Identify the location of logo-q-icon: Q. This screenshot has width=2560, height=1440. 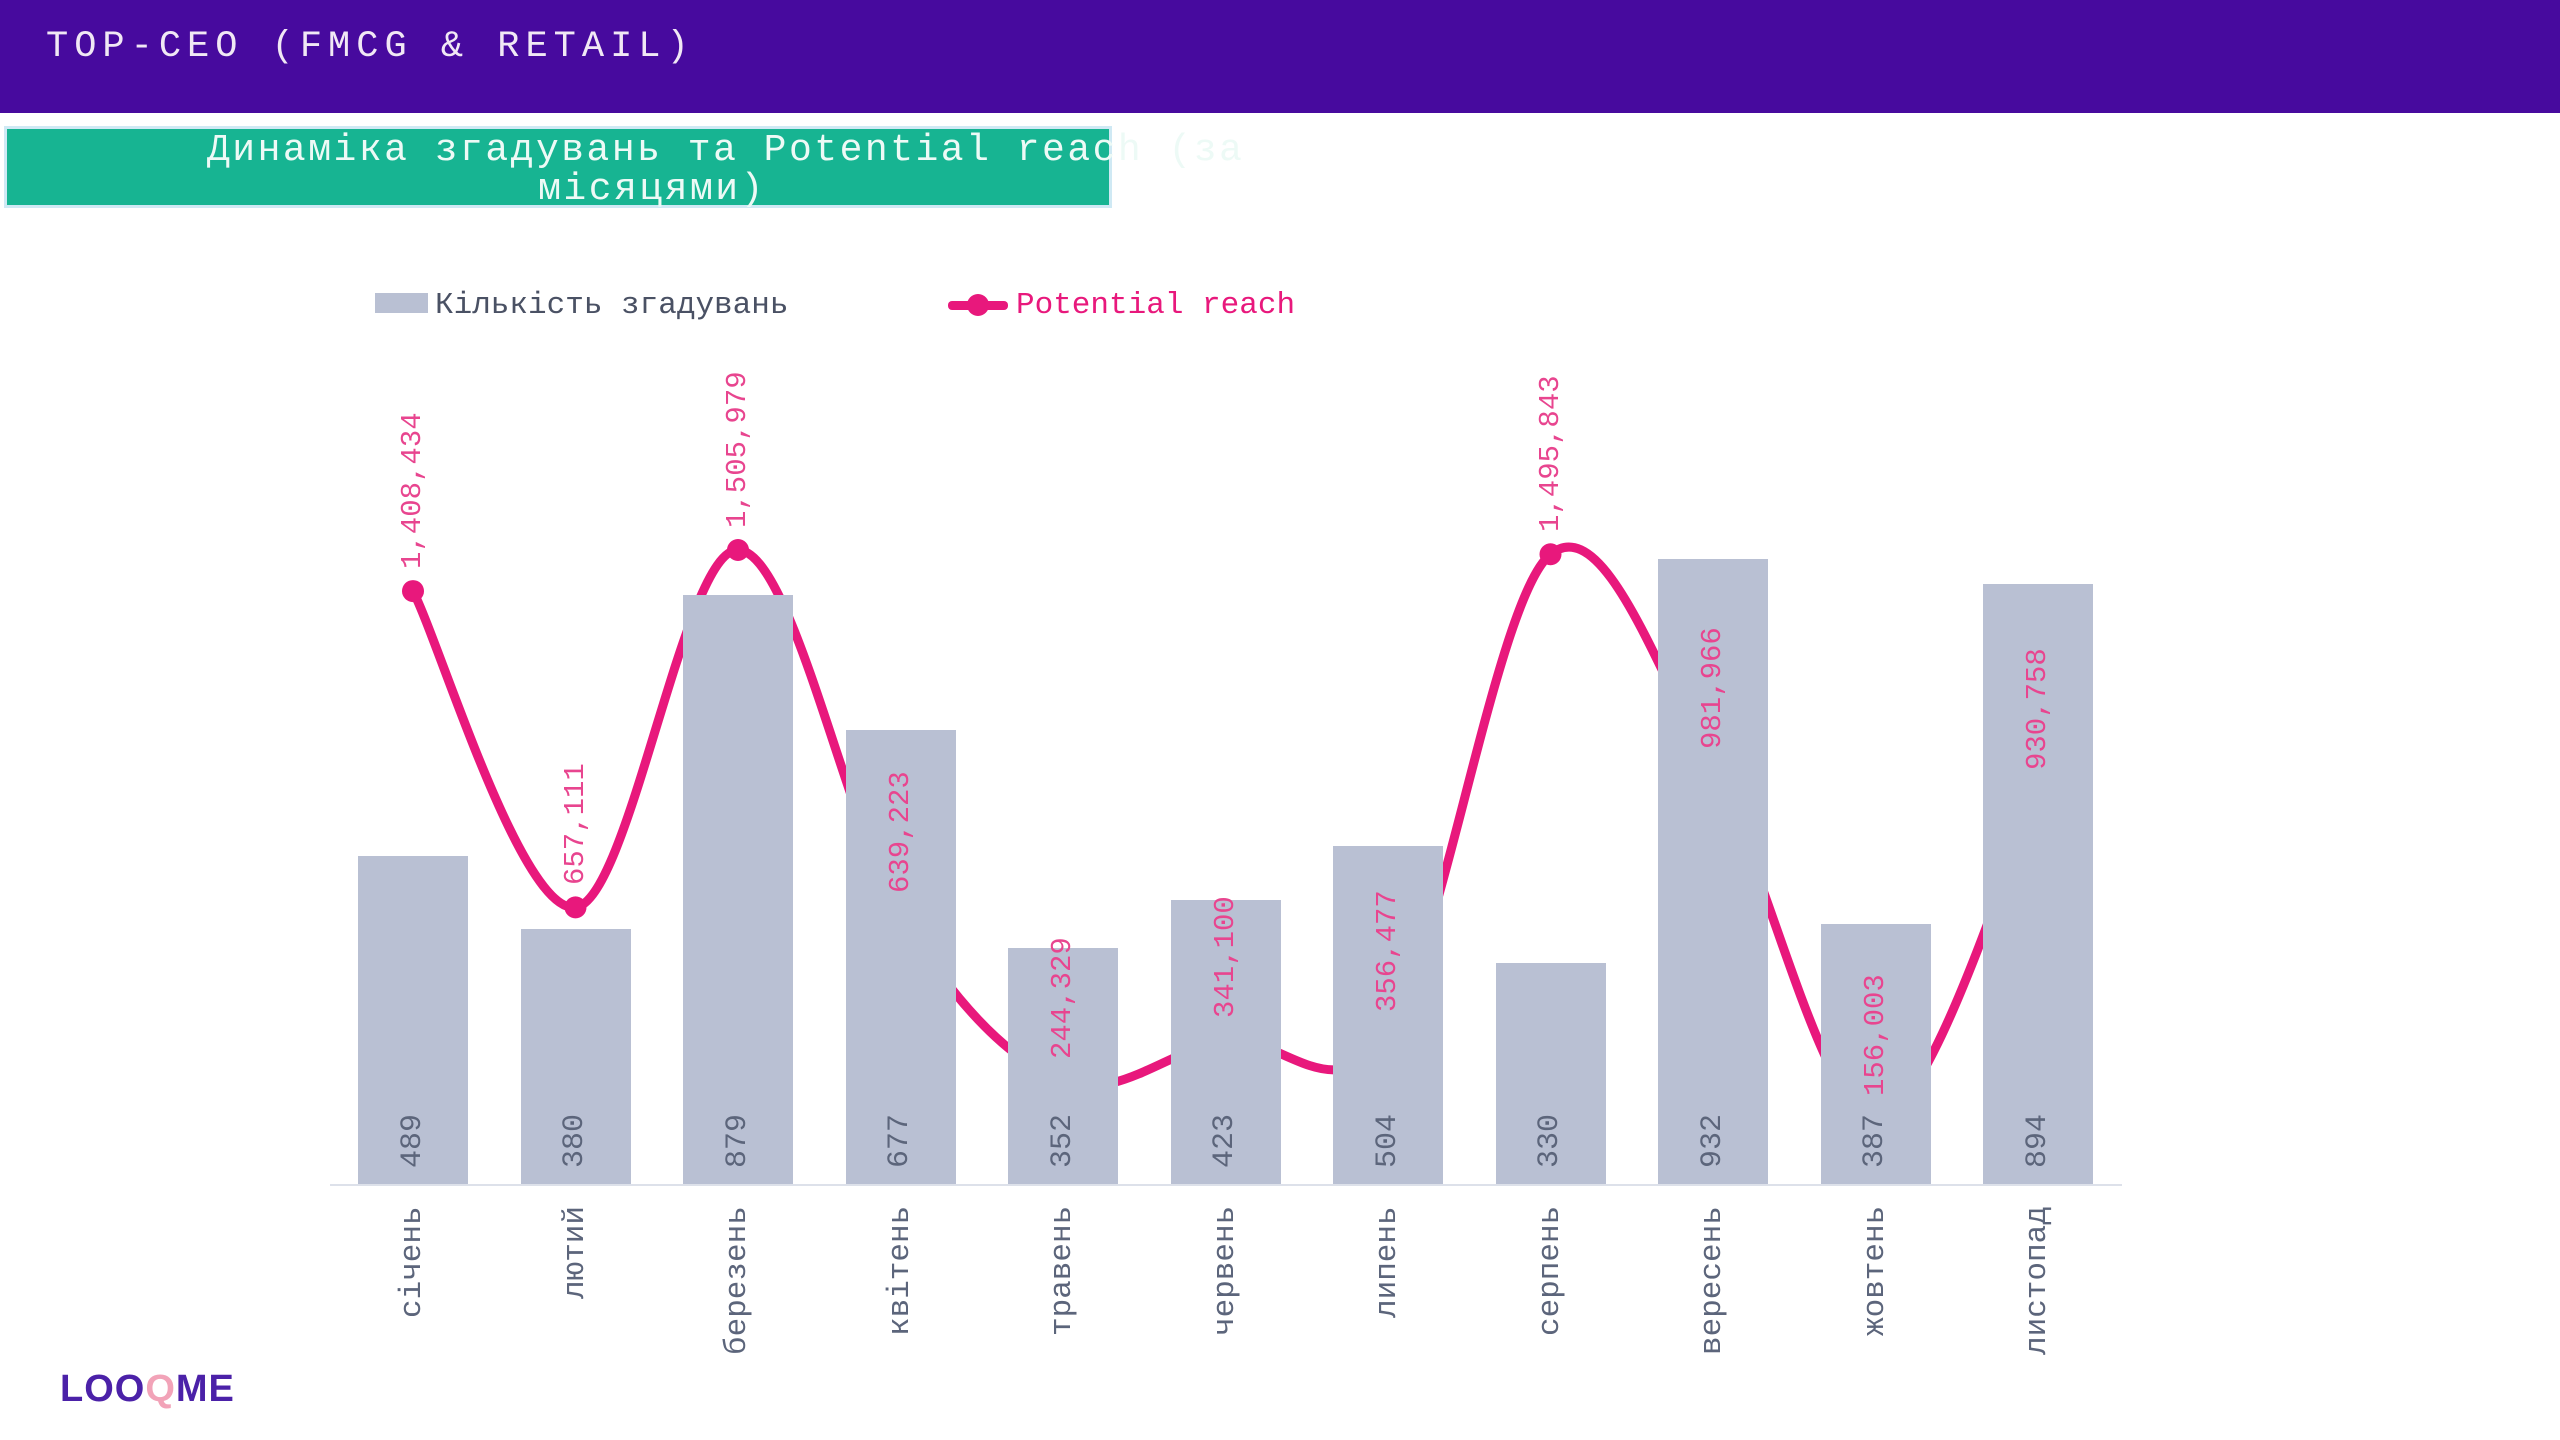
(160, 1389).